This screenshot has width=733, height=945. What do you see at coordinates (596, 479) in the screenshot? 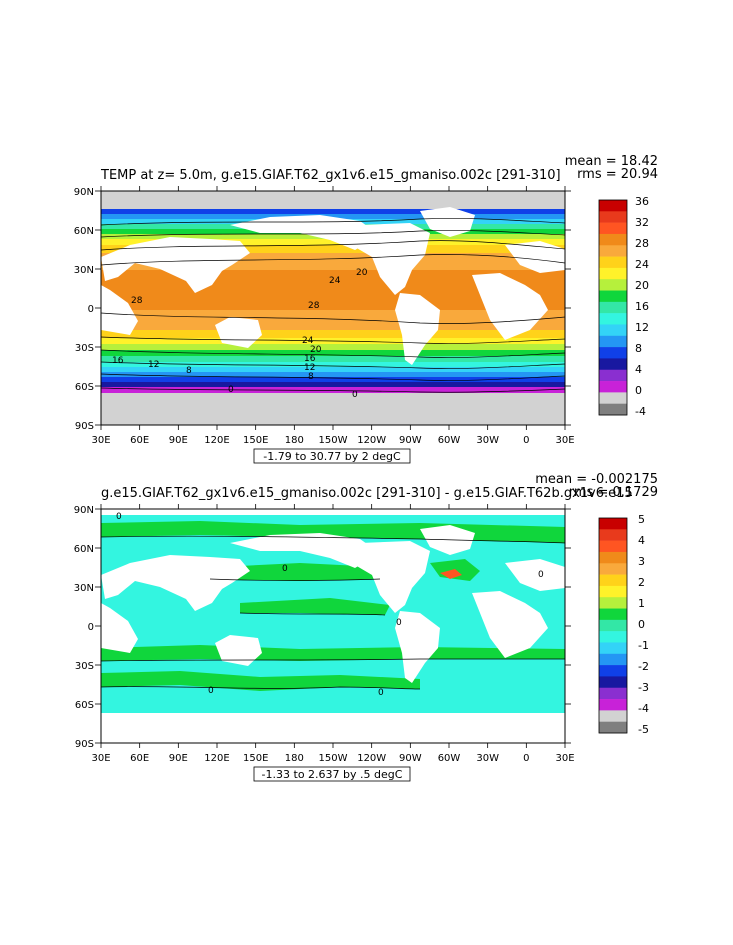
I see `bottom-mean: mean = -0.002175` at bounding box center [596, 479].